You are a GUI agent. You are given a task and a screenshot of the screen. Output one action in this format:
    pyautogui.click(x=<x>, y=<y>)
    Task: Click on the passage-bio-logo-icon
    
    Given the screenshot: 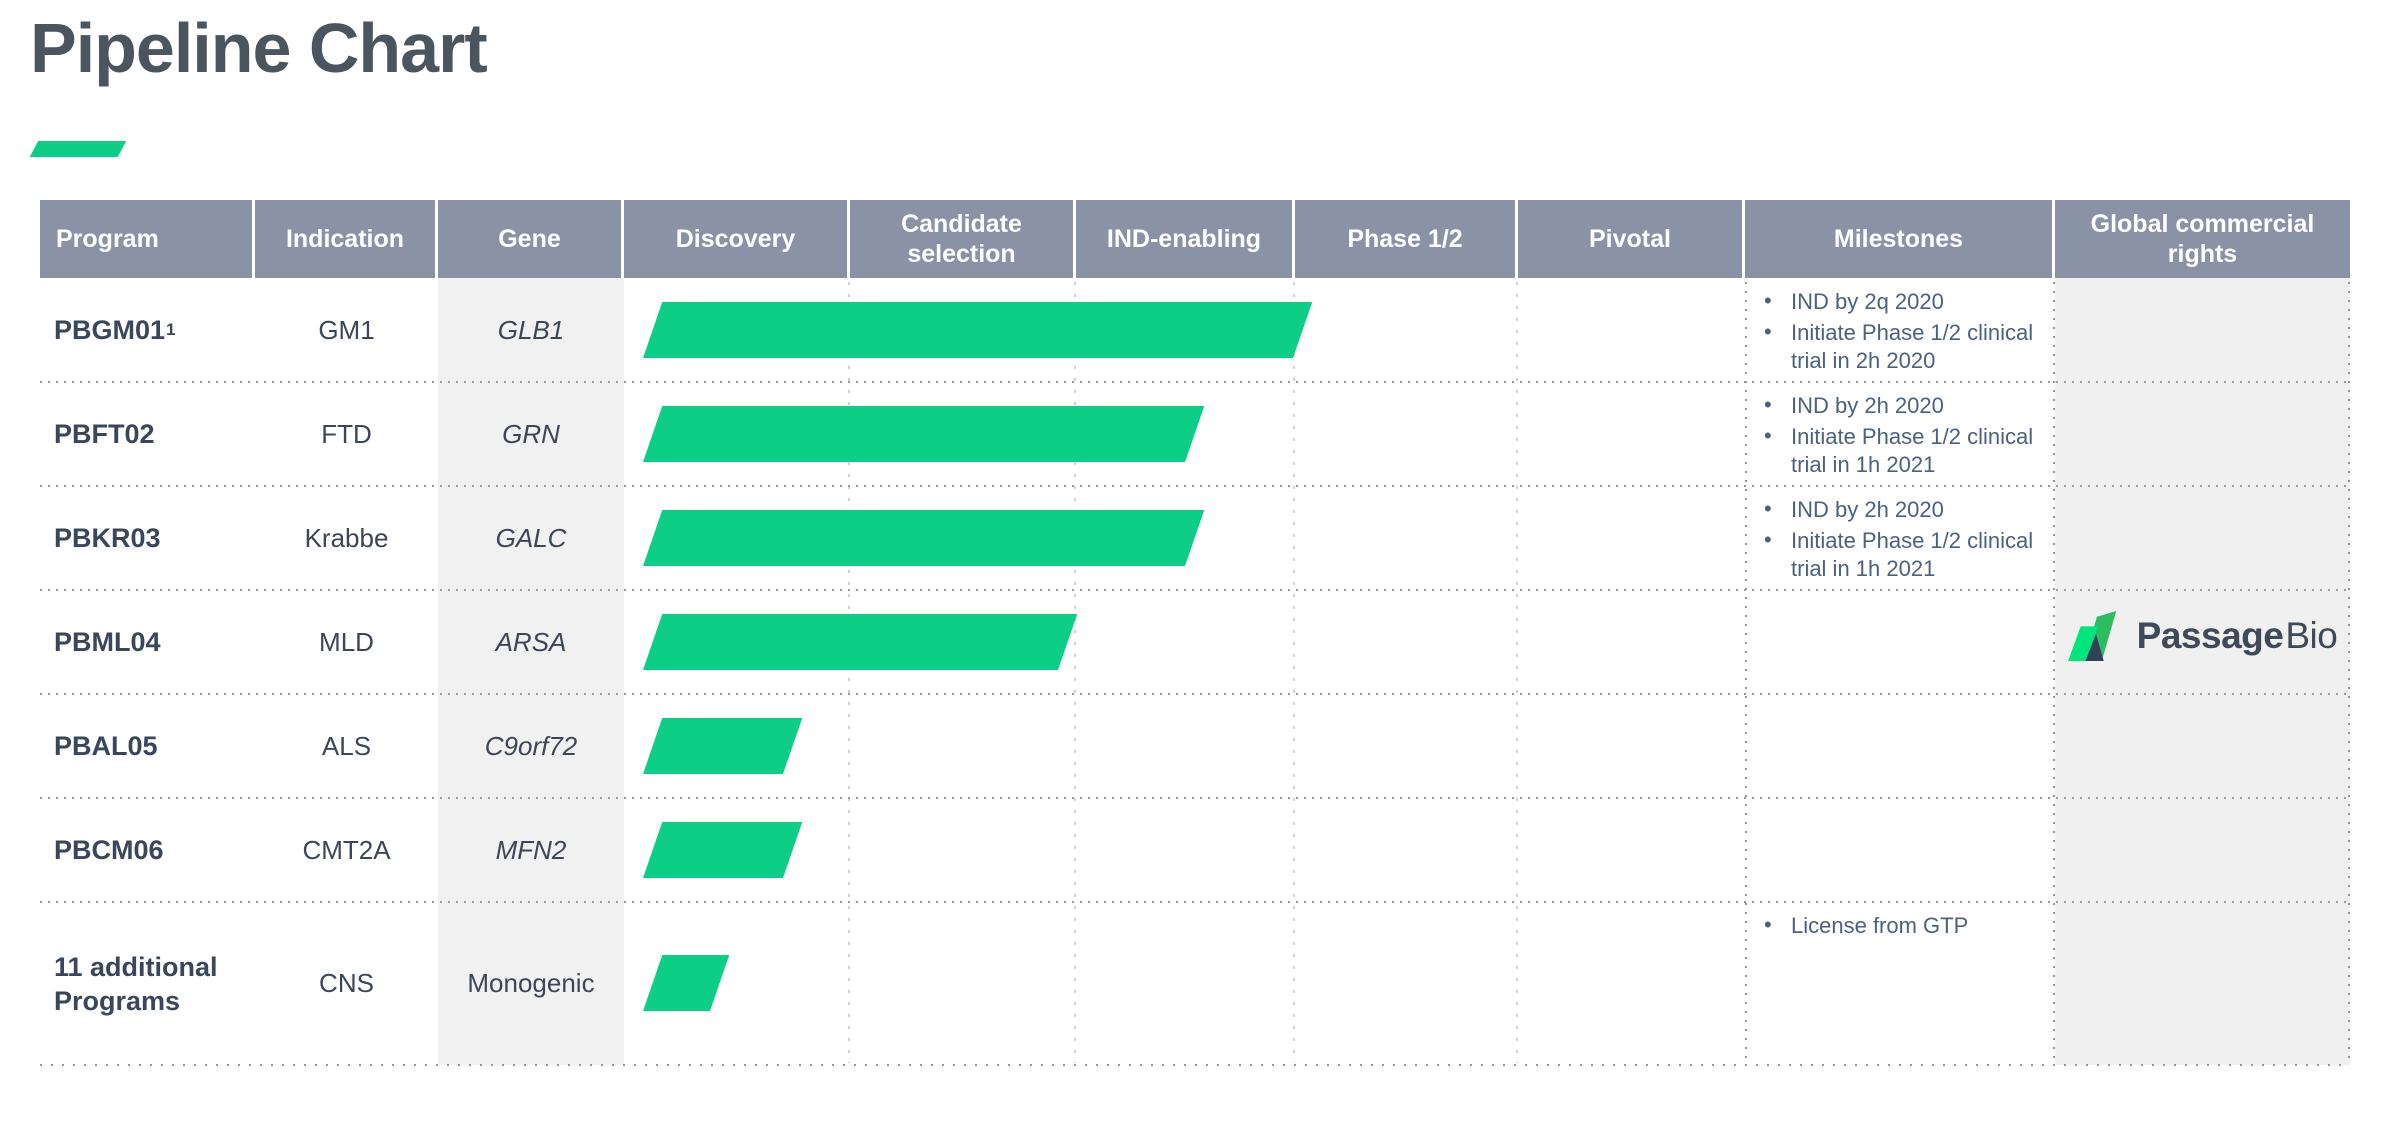 What is the action you would take?
    pyautogui.click(x=2091, y=636)
    